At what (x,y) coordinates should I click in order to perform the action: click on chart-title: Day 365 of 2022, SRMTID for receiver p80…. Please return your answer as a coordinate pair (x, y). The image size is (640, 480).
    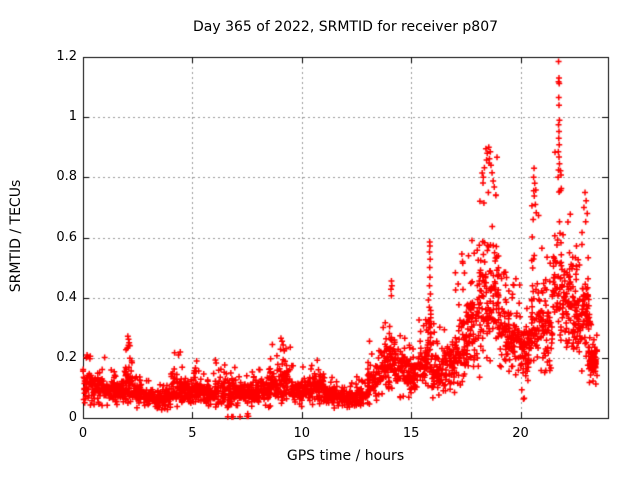
    Looking at the image, I should click on (345, 27).